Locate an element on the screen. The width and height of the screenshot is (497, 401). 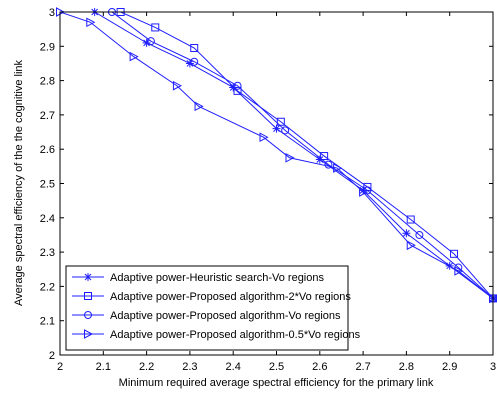
y-tick-label: 2 is located at coordinates (52, 356).